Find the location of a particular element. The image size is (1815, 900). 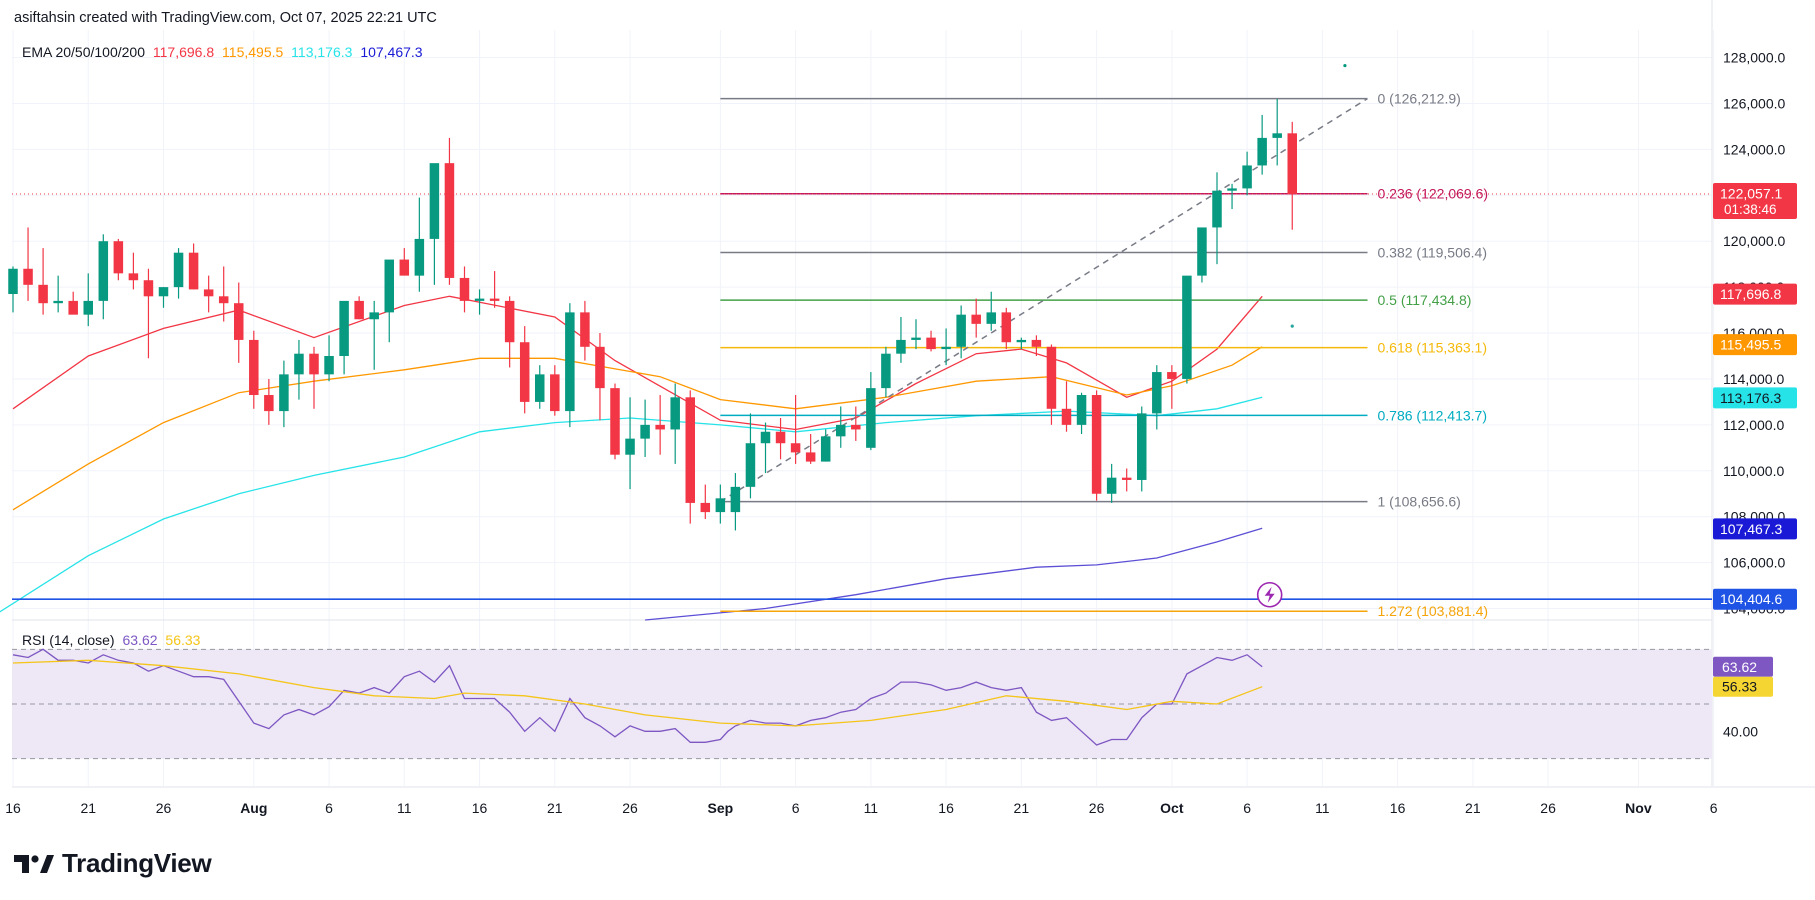

price-badge-label: 107,467.3 is located at coordinates (1751, 529).